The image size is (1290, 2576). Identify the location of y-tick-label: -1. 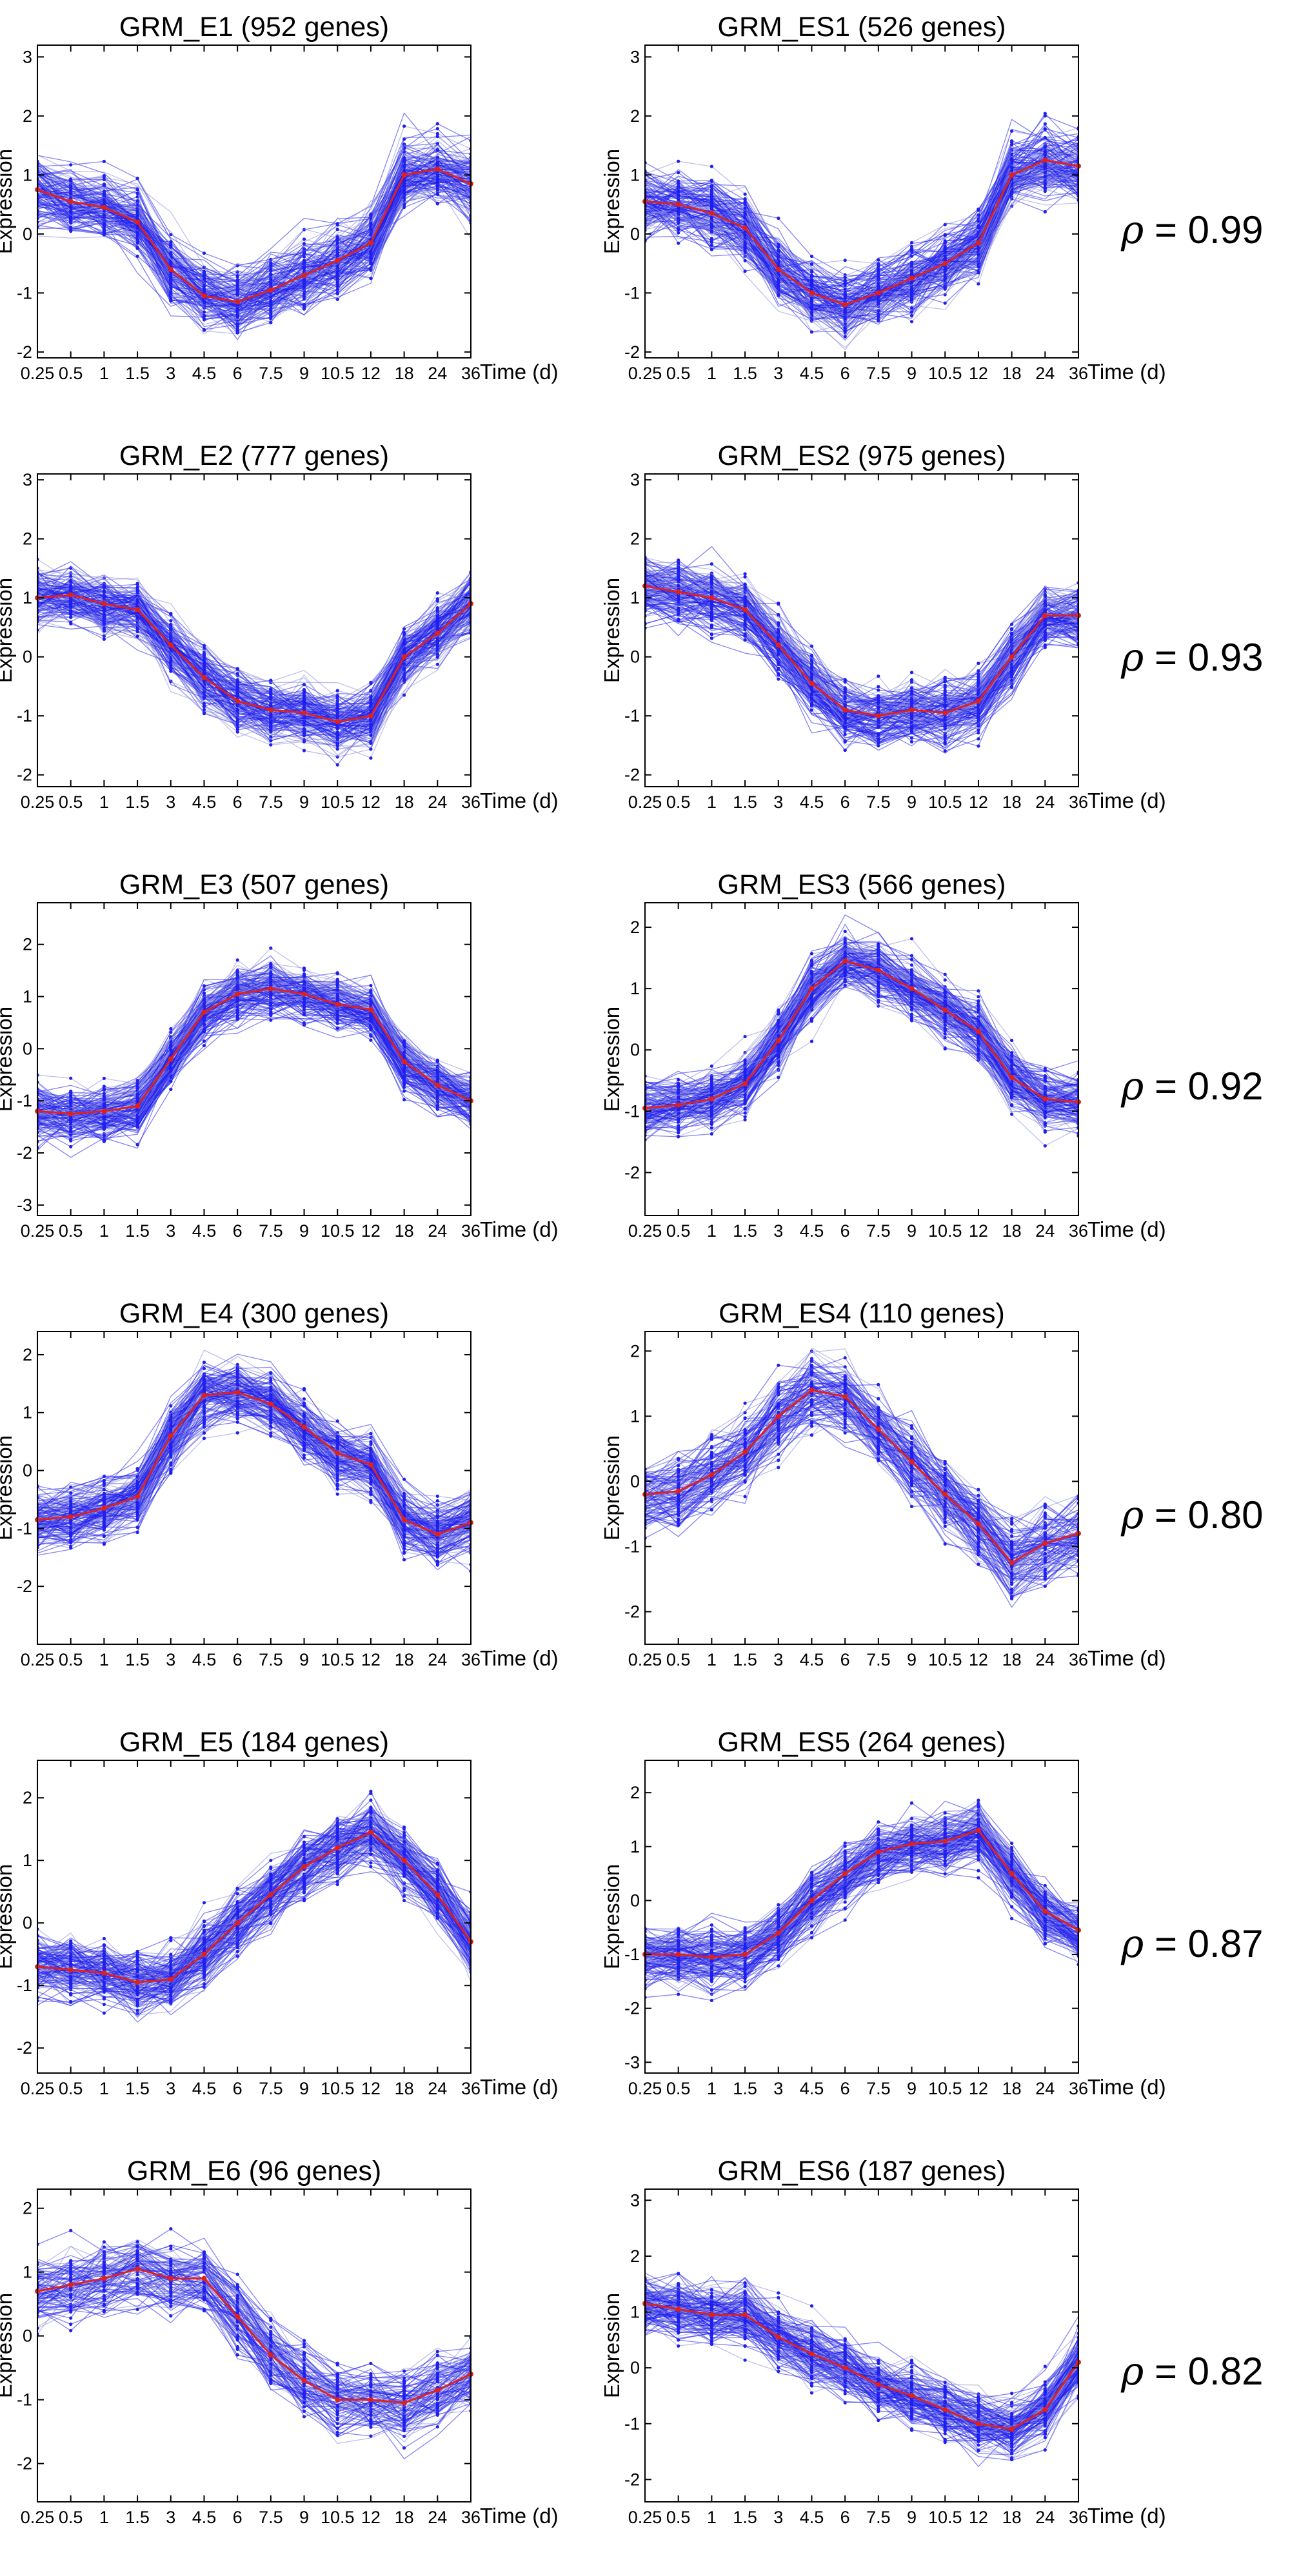
(25, 716).